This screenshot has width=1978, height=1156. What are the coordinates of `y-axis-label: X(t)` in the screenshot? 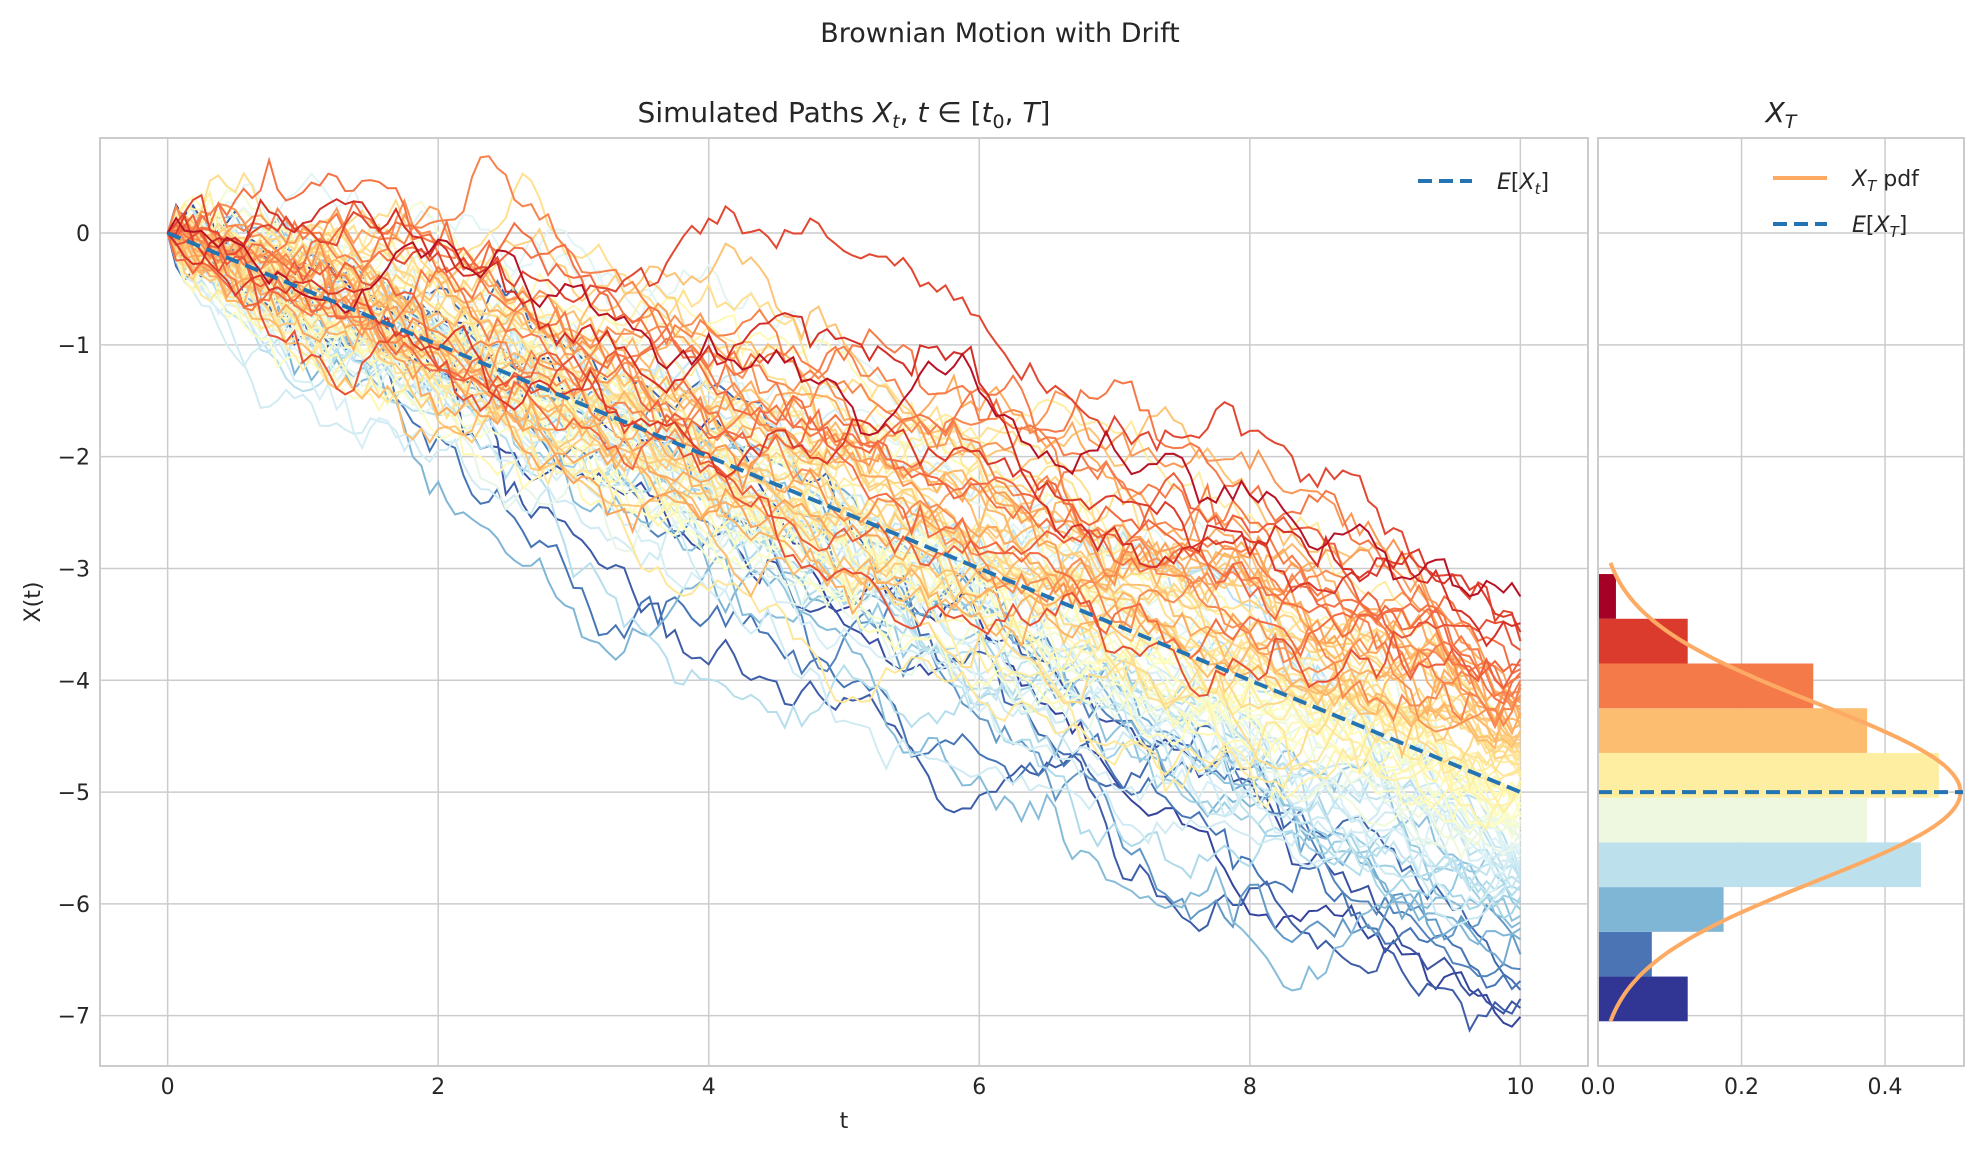 It's located at (33, 602).